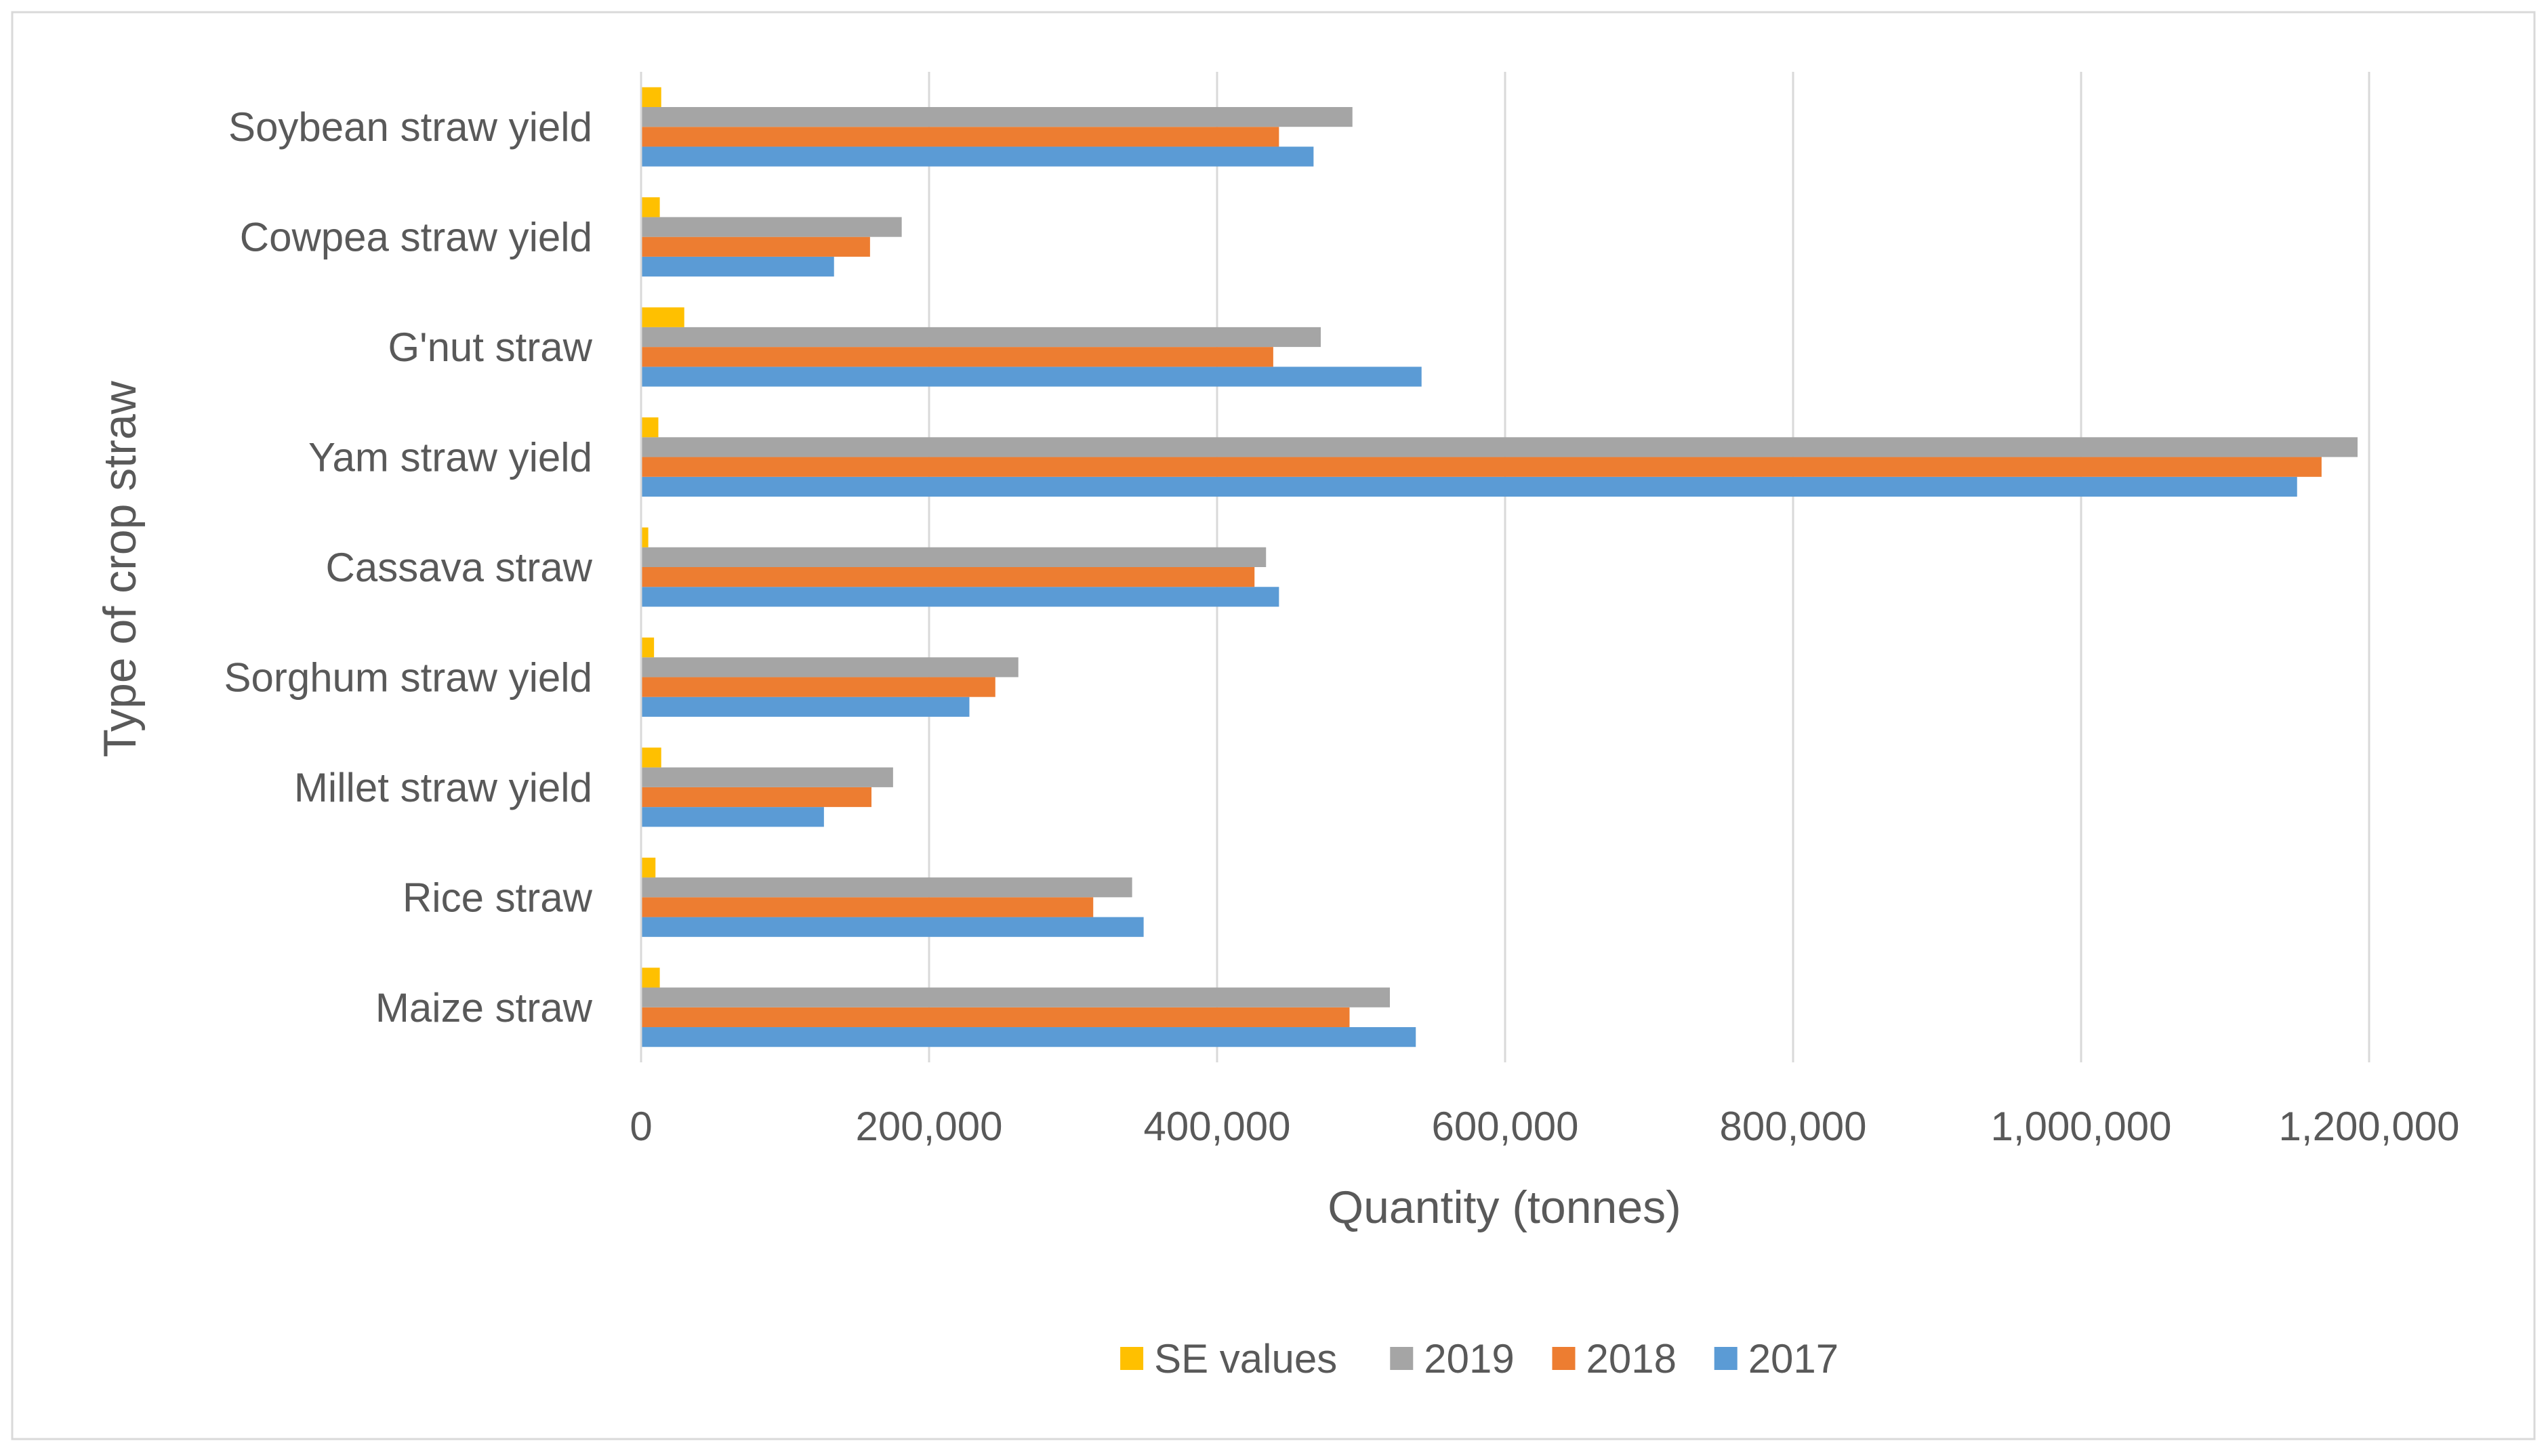 This screenshot has height=1456, width=2548. What do you see at coordinates (1631, 1358) in the screenshot?
I see `legend-label-2018: 2018` at bounding box center [1631, 1358].